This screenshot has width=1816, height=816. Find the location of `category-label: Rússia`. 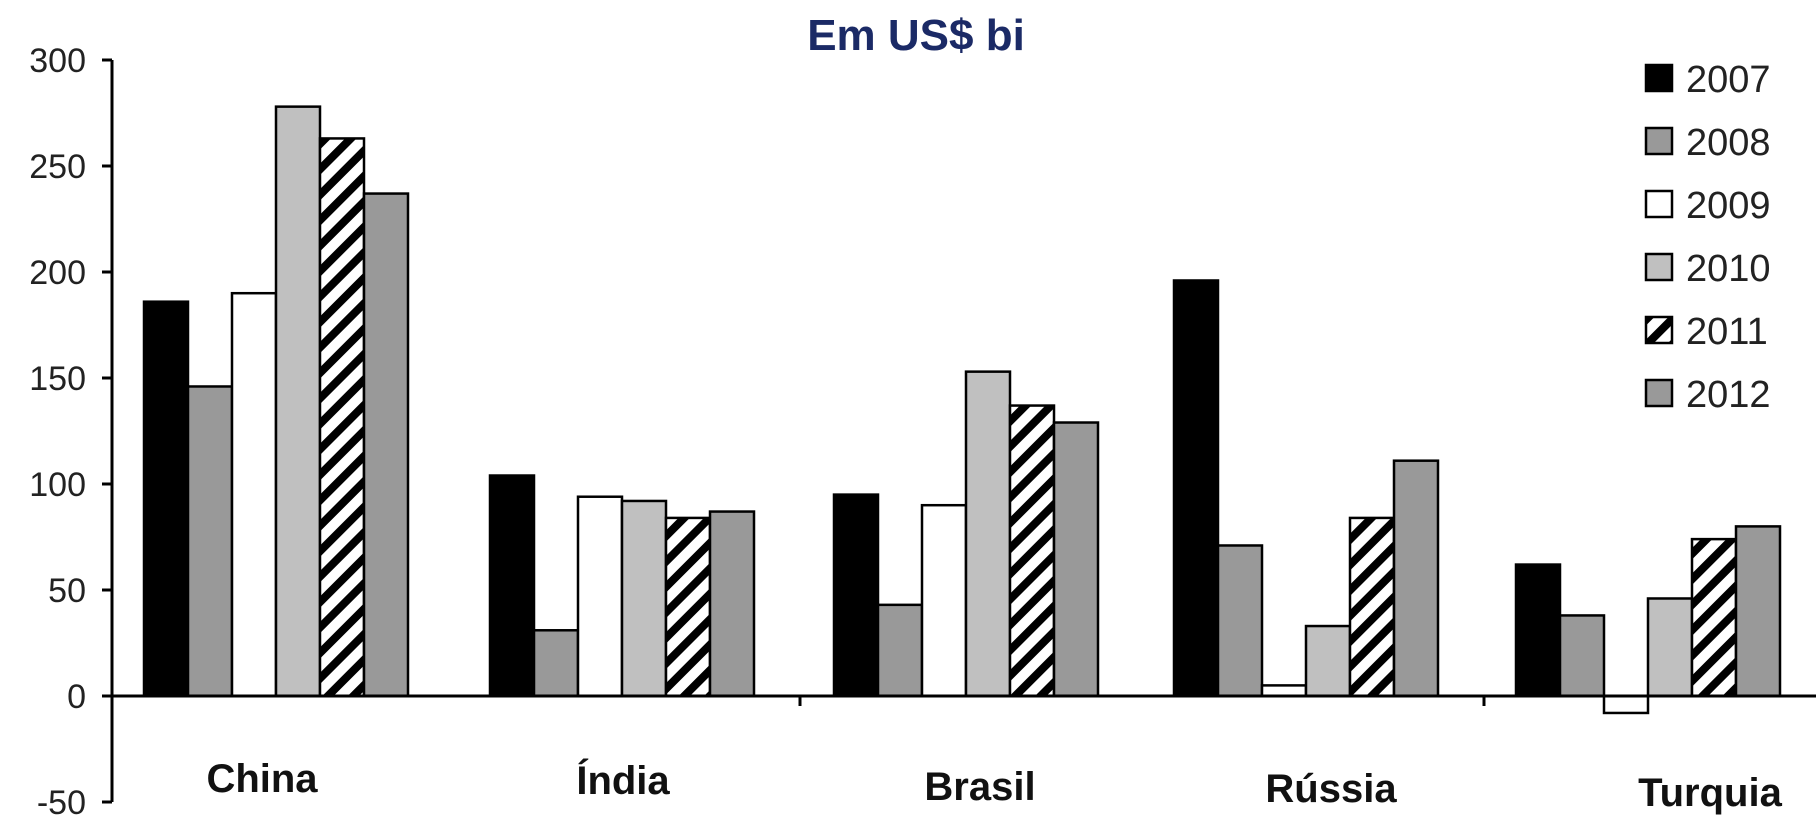

category-label: Rússia is located at coordinates (1331, 789).